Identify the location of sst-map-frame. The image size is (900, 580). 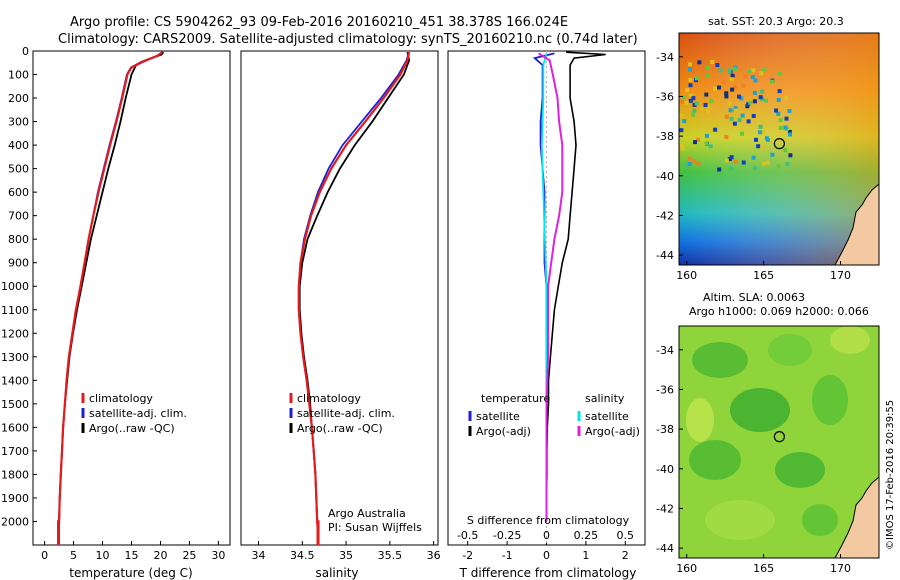
(779, 149).